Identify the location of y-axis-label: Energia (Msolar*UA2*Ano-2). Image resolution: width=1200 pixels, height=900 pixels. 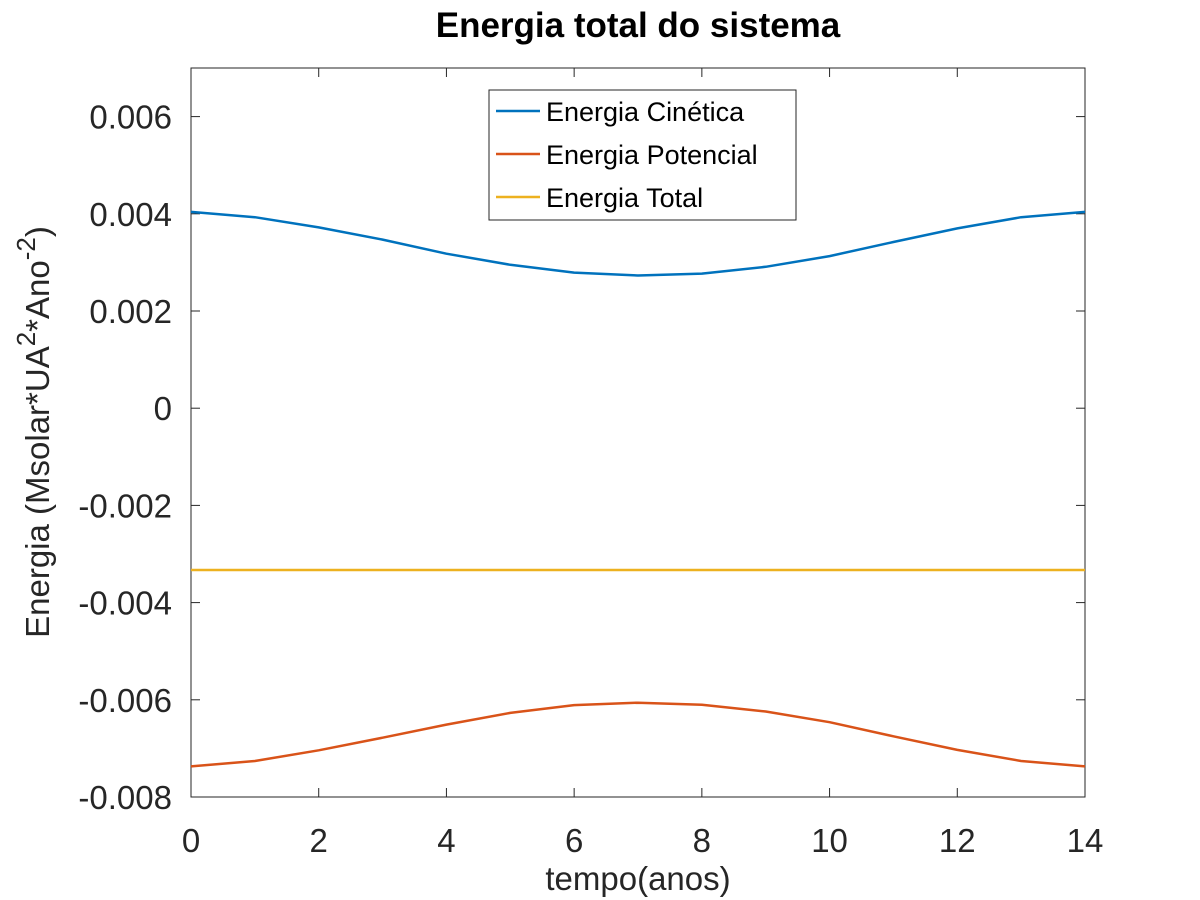
(33, 432).